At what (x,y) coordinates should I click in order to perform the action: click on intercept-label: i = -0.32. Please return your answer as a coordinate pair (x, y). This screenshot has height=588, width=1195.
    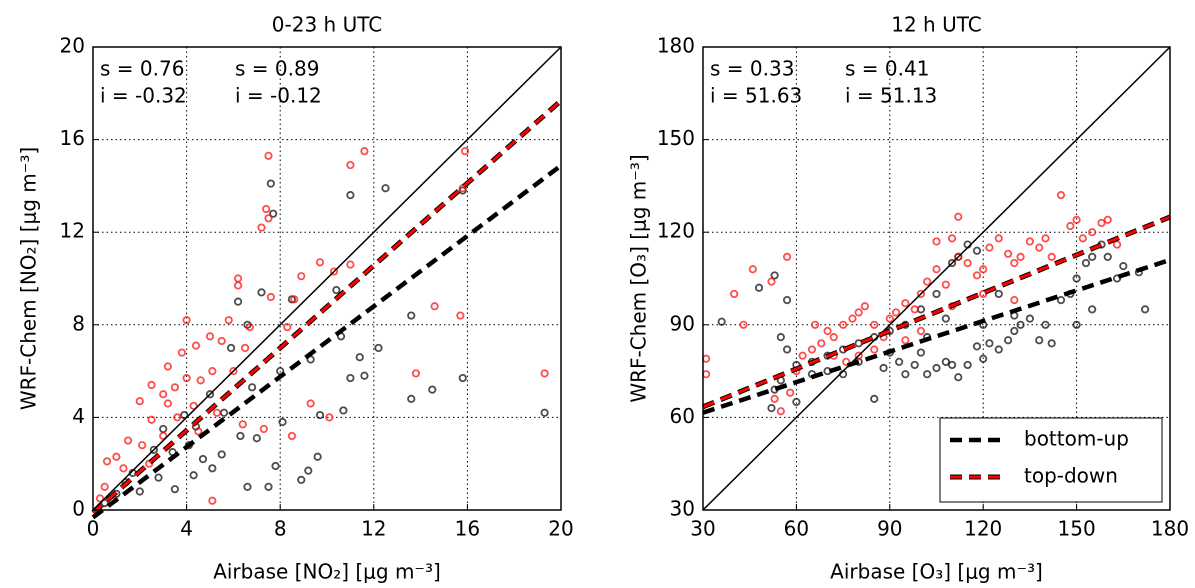
    Looking at the image, I should click on (143, 96).